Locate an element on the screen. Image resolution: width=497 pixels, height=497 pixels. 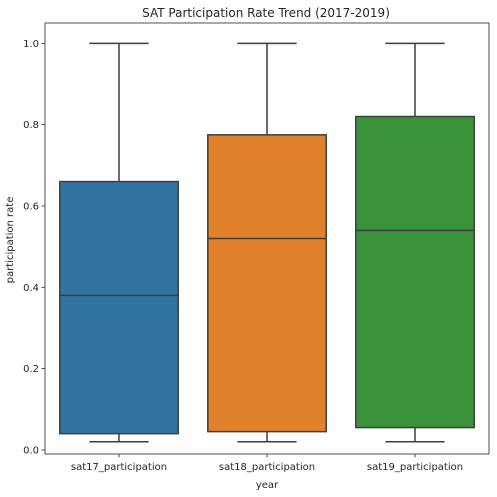
y-tick-label: 0.2 is located at coordinates (31, 369).